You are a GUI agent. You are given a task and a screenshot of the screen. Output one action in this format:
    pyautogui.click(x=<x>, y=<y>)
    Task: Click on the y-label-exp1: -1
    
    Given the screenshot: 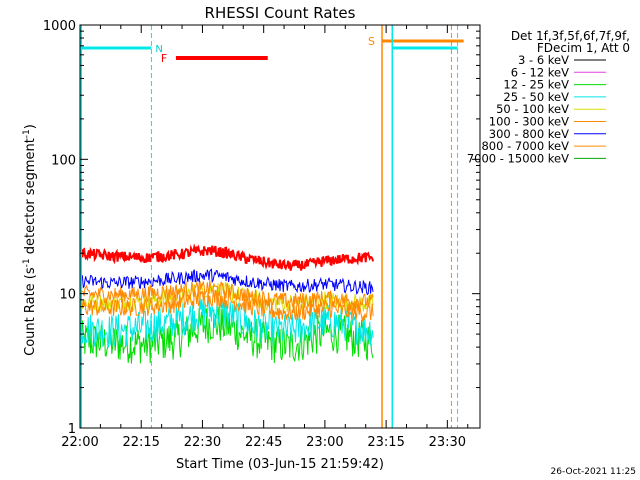 What is the action you would take?
    pyautogui.click(x=27, y=262)
    